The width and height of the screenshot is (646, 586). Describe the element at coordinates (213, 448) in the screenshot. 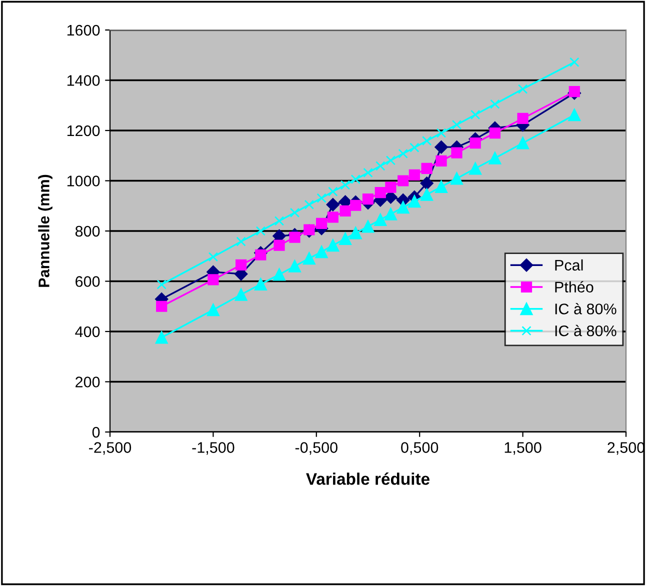

I see `x-tick-label: -1,500` at that location.